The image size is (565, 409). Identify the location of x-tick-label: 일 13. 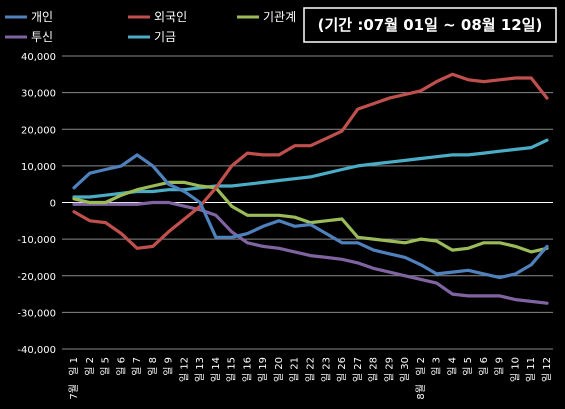
(200, 369).